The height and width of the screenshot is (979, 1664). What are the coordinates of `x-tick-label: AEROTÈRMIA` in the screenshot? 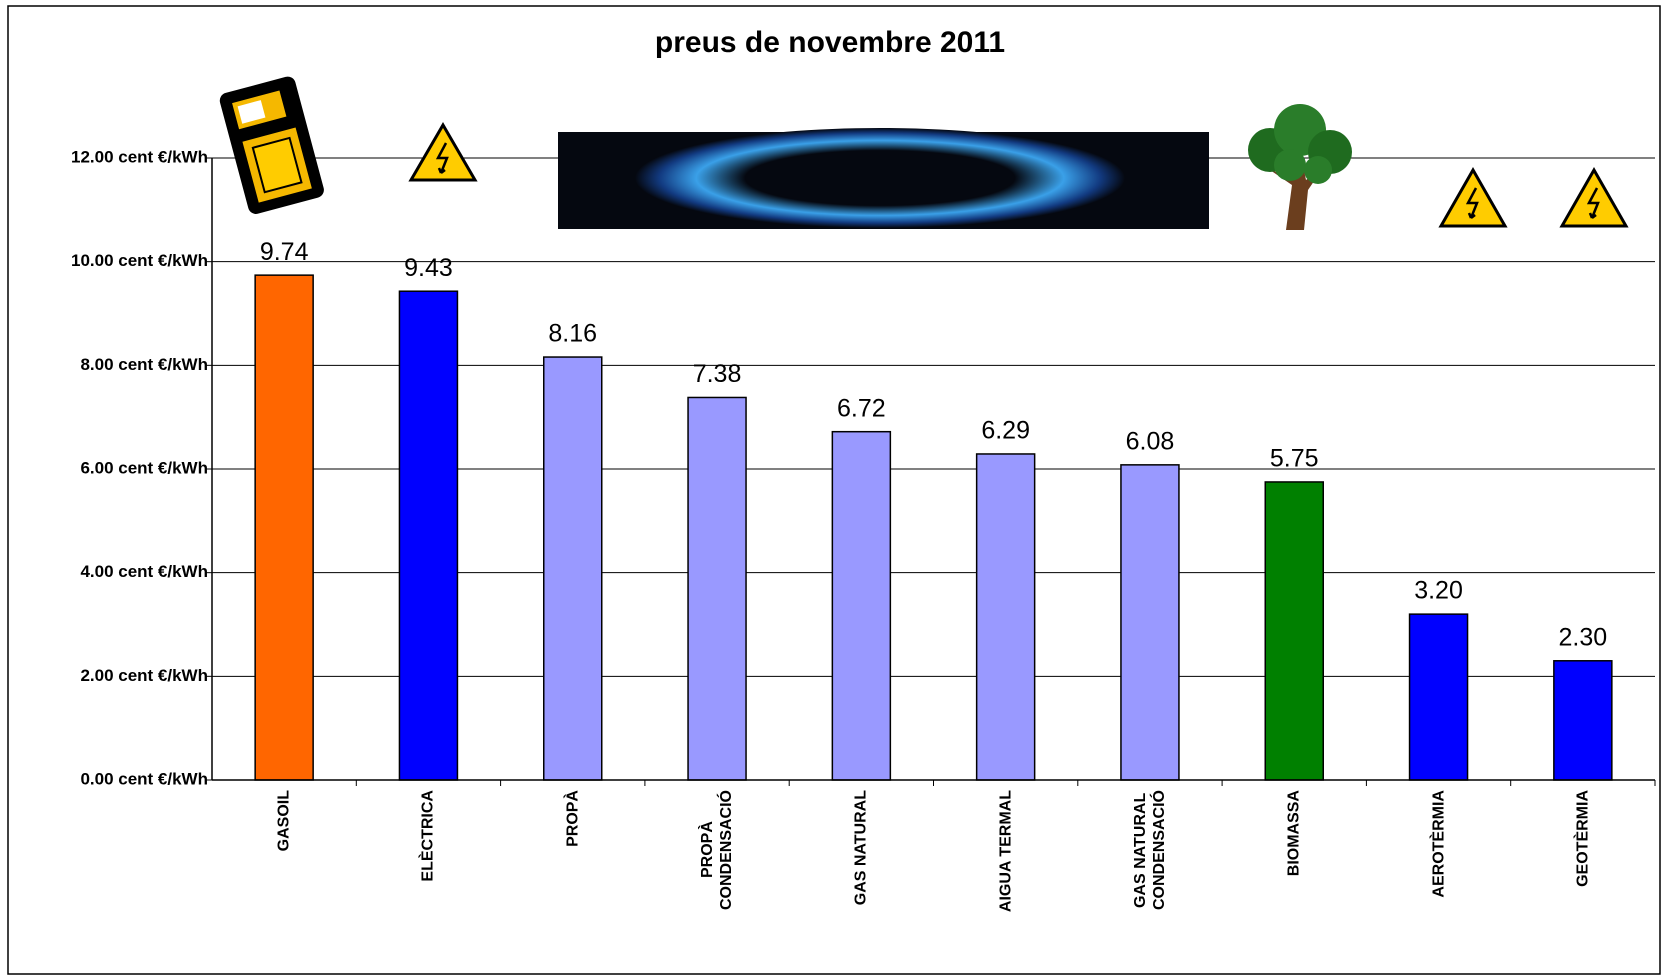 It's located at (1439, 844).